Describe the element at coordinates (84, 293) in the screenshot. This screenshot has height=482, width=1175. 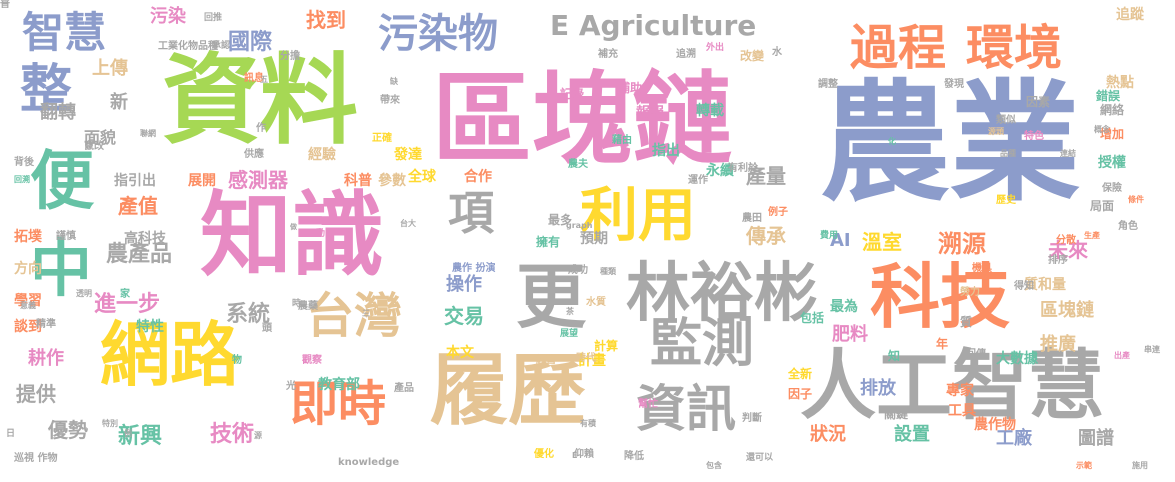
I see `cloud-word: 透明` at that location.